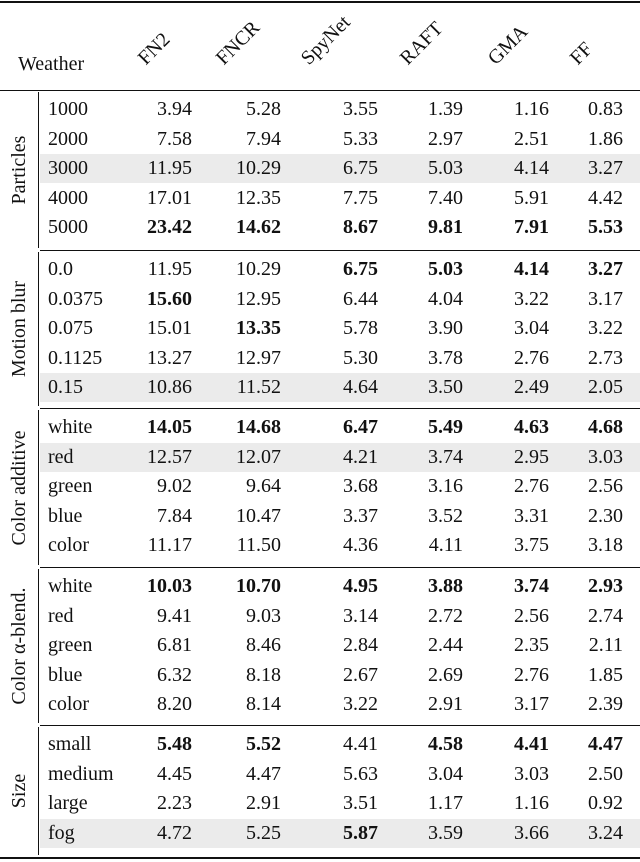 The height and width of the screenshot is (862, 640). I want to click on value-cell-fn2: 15.60, so click(169, 298).